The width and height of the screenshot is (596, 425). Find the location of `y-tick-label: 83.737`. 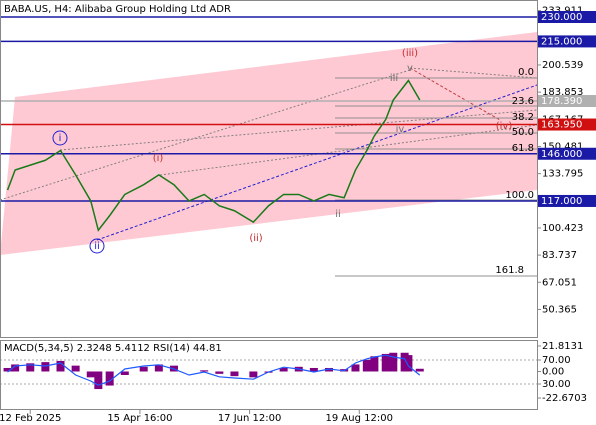

y-tick-label: 83.737 is located at coordinates (559, 255).